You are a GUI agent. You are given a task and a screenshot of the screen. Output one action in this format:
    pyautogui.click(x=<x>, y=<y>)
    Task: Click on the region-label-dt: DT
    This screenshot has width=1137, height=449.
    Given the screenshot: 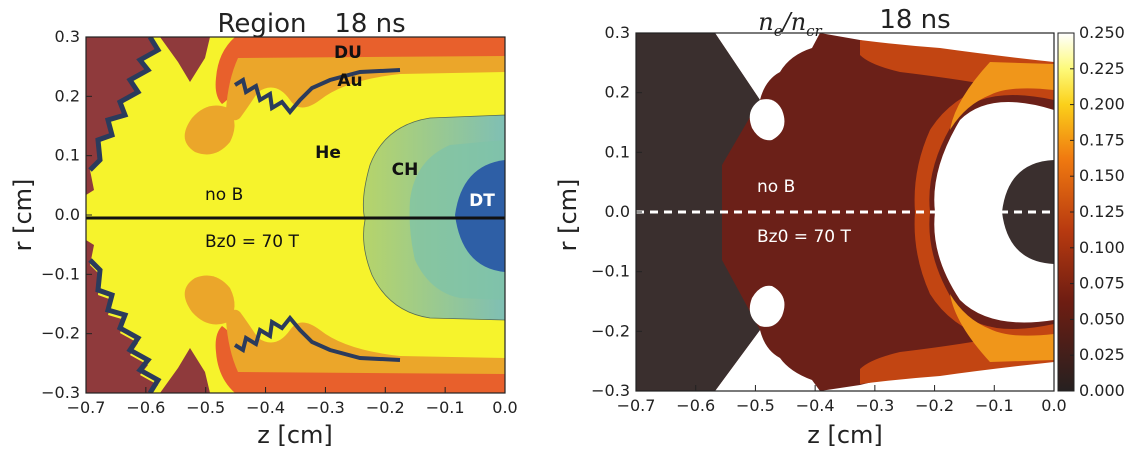 What is the action you would take?
    pyautogui.click(x=482, y=201)
    